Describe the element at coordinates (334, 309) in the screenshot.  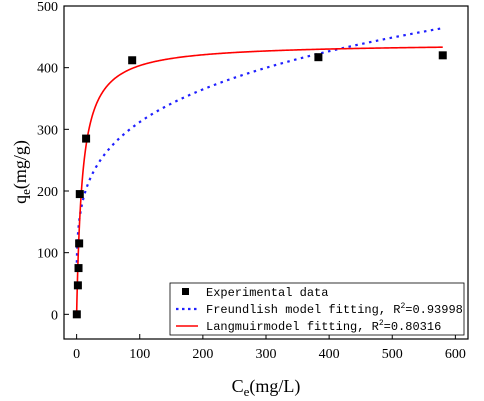
I see `legend-label-freundlich: Freundlish model fitting, R2=0.93998` at that location.